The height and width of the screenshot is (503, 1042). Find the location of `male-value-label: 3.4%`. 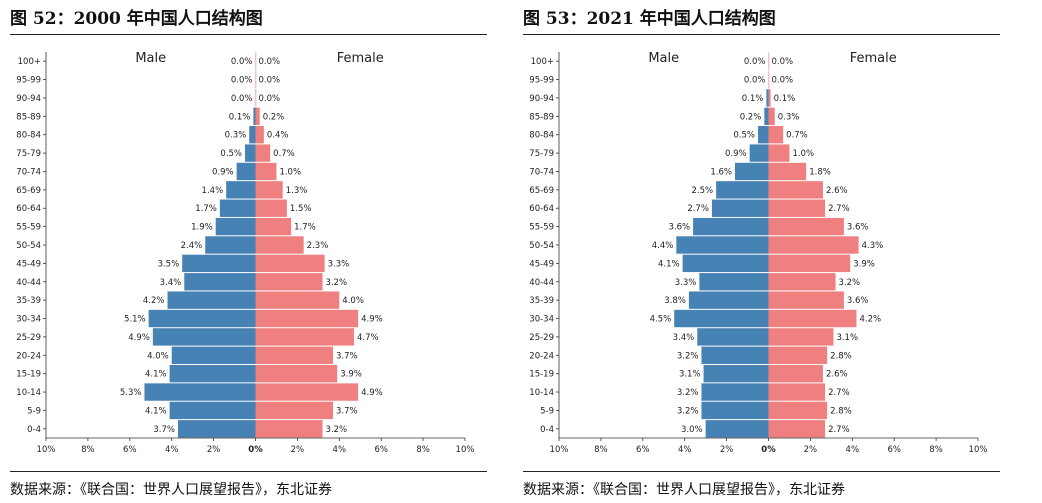

male-value-label: 3.4% is located at coordinates (171, 283).